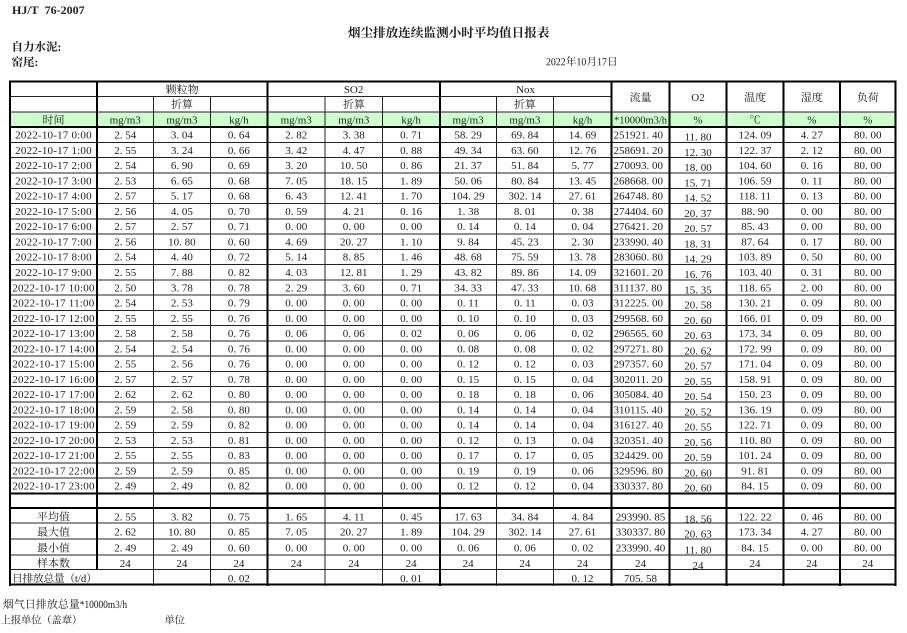 The height and width of the screenshot is (633, 907). I want to click on svg-text: 0. 59, so click(296, 212).